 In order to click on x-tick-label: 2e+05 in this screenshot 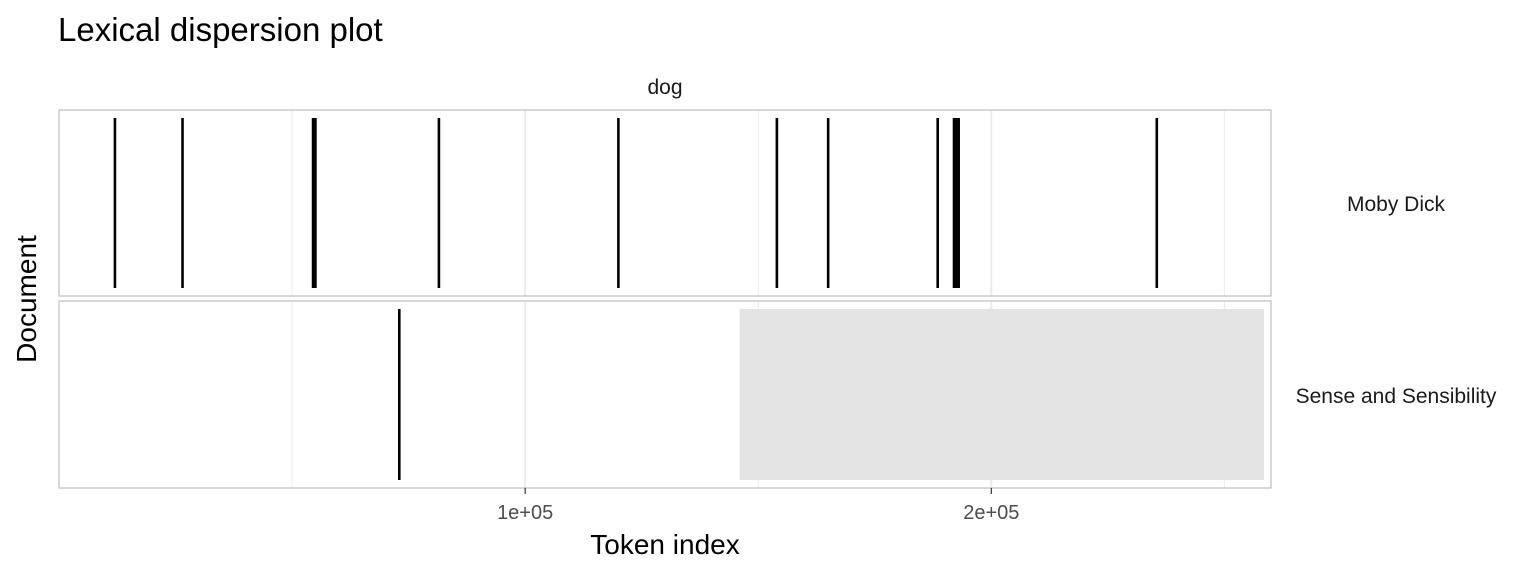, I will do `click(991, 513)`.